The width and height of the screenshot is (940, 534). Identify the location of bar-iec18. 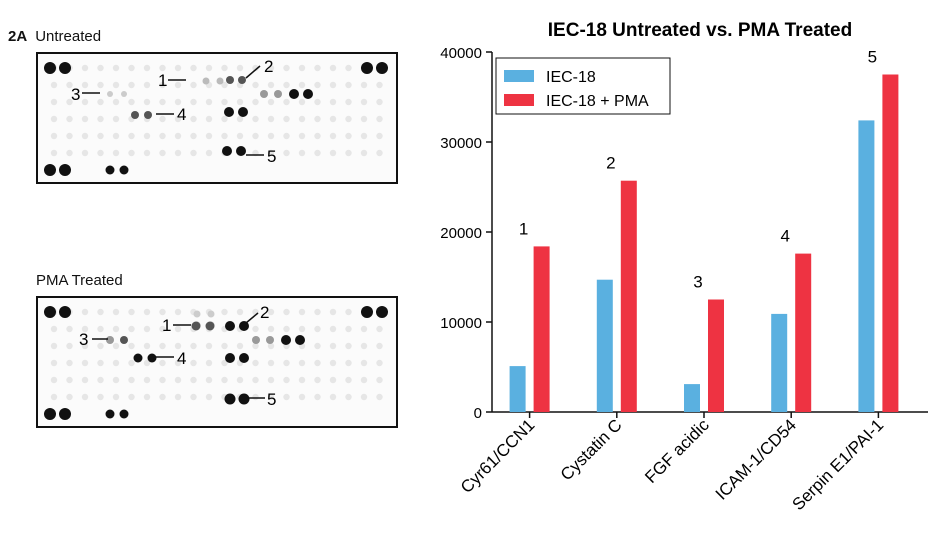
(866, 266).